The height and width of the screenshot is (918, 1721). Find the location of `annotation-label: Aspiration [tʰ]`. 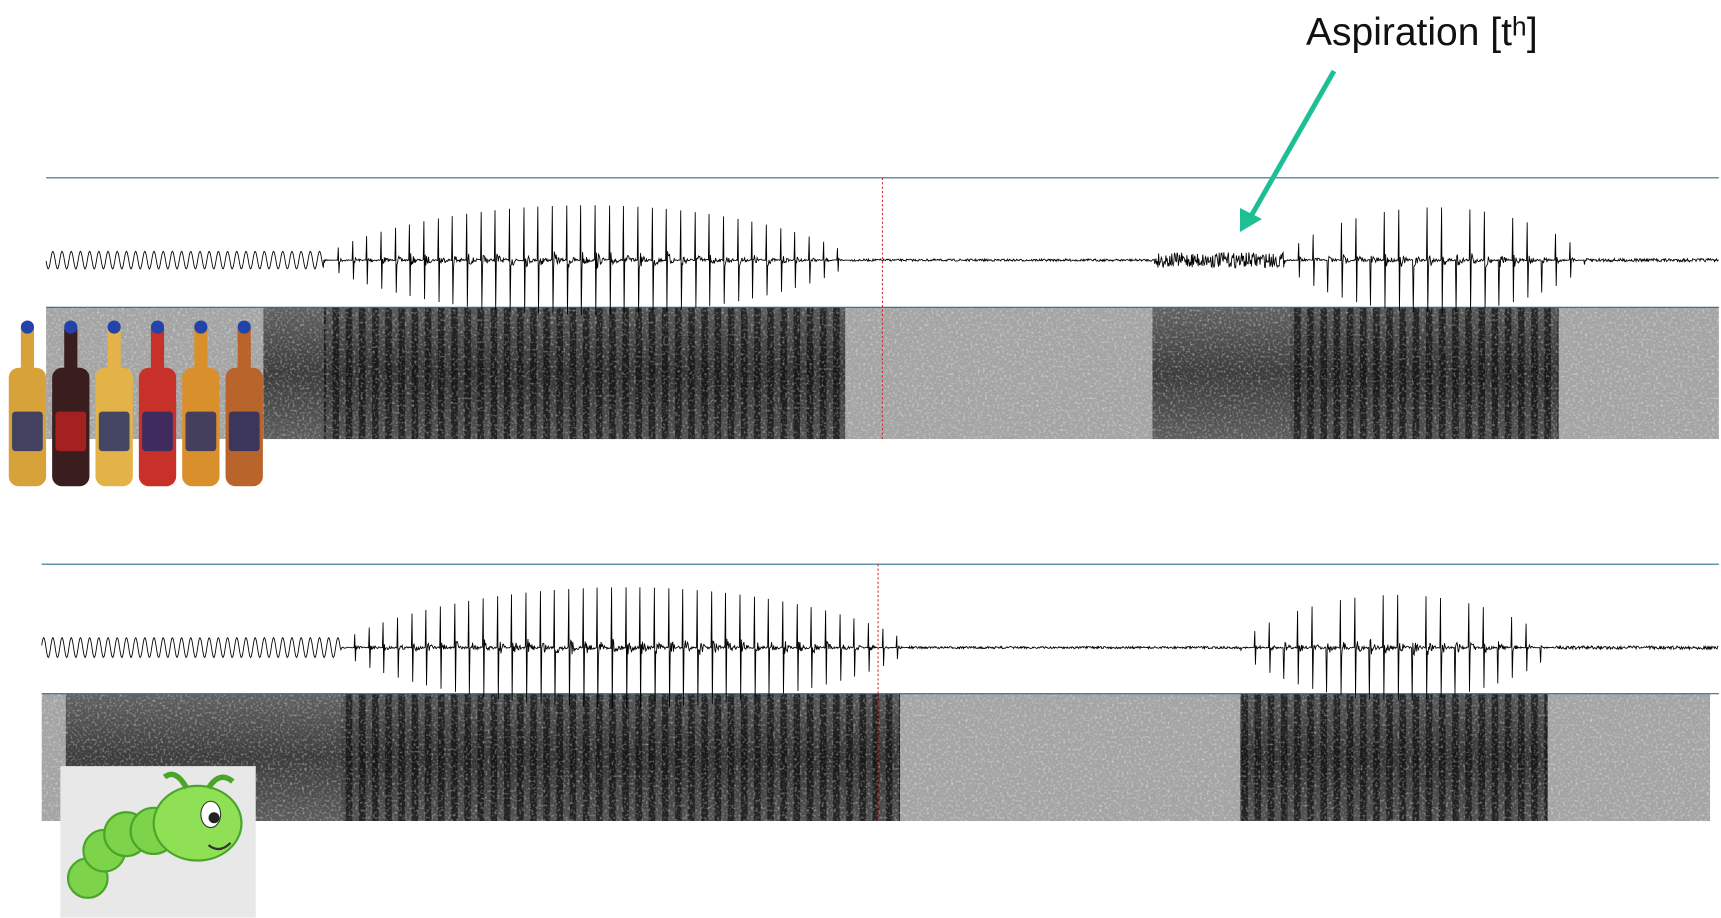

annotation-label: Aspiration [tʰ] is located at coordinates (1422, 32).